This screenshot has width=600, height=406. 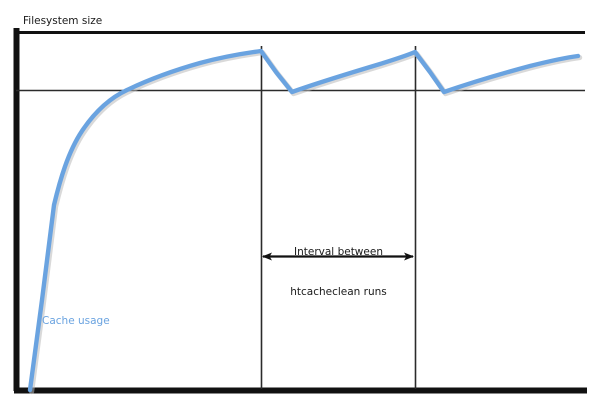 What do you see at coordinates (338, 291) in the screenshot?
I see `interval-annotation-line-2: htcacheclean runs` at bounding box center [338, 291].